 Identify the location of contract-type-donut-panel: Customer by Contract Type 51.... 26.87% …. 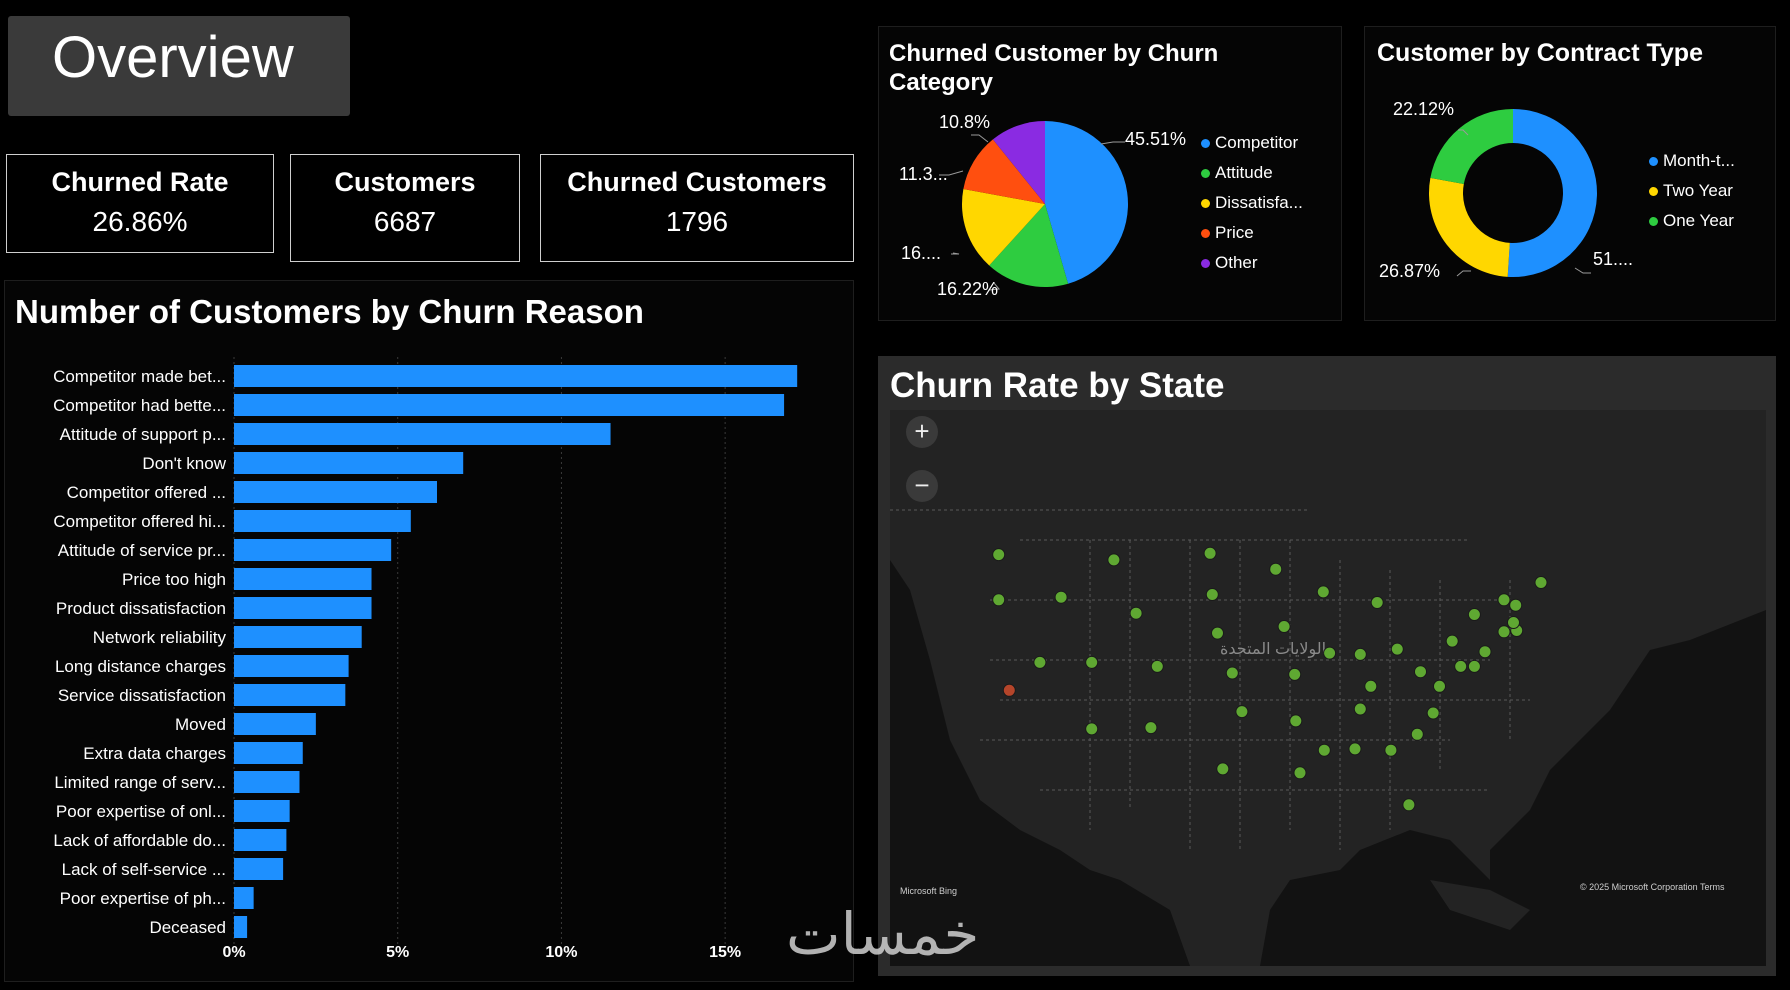
(1570, 173).